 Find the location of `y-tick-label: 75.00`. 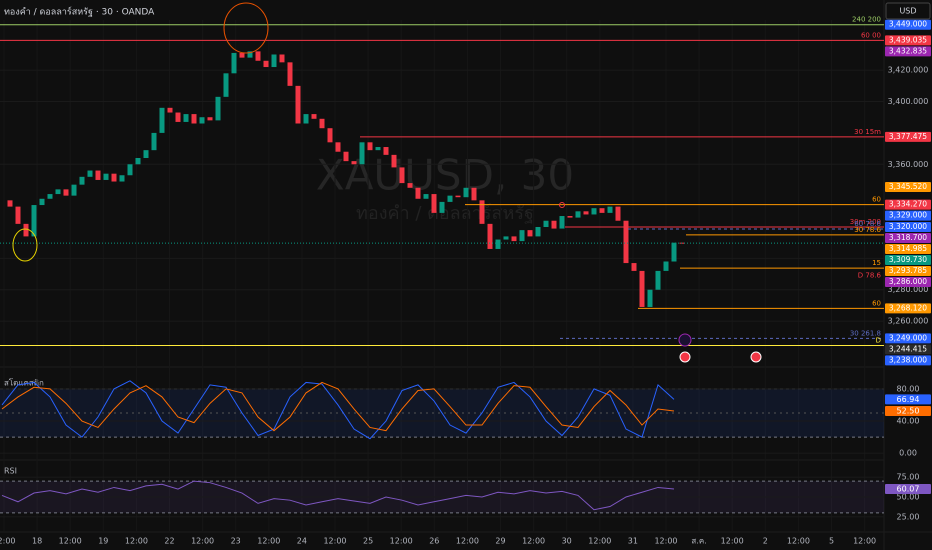

y-tick-label: 75.00 is located at coordinates (908, 477).